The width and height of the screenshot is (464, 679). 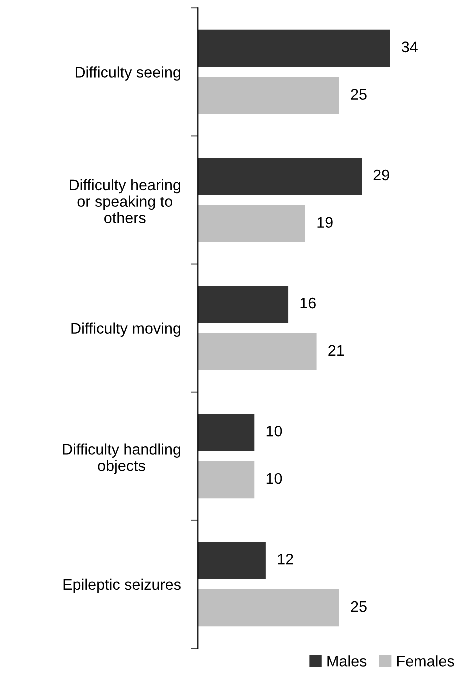 What do you see at coordinates (128, 73) in the screenshot?
I see `y-tick-label: Difficulty seeing` at bounding box center [128, 73].